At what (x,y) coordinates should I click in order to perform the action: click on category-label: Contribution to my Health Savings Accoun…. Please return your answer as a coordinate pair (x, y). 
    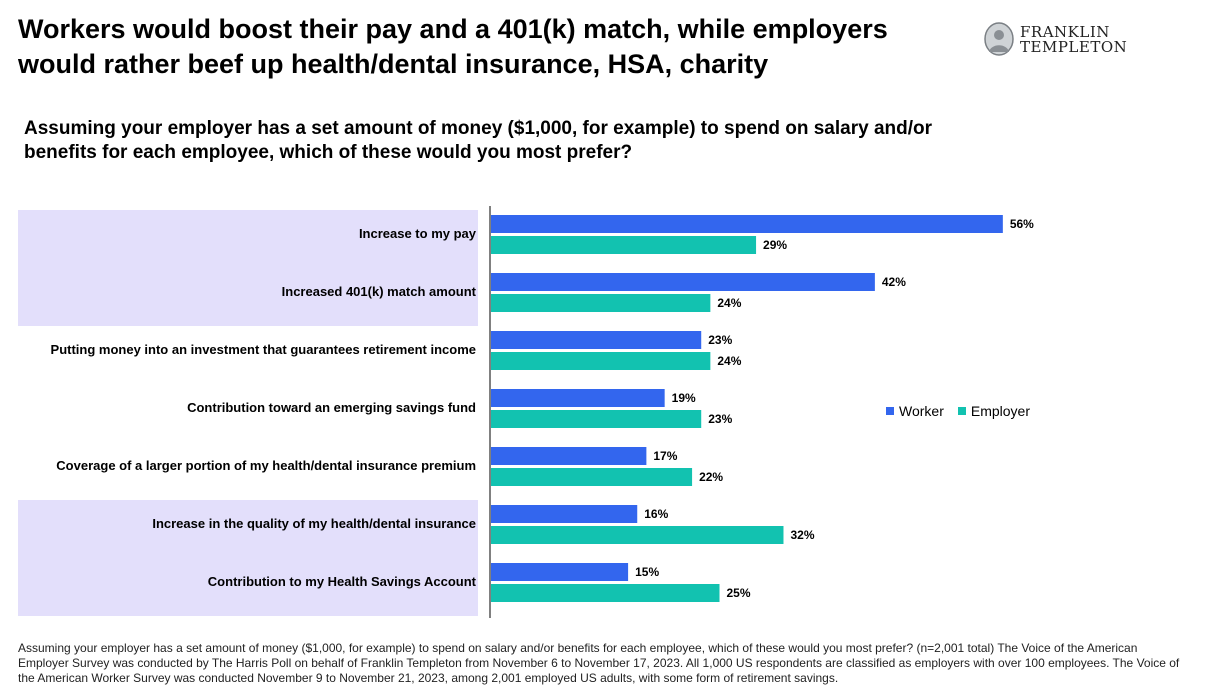
    Looking at the image, I should click on (342, 581).